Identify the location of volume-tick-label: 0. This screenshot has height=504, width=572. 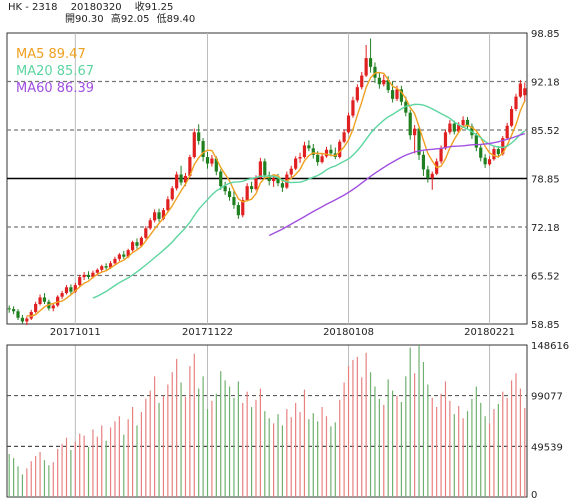
(534, 495).